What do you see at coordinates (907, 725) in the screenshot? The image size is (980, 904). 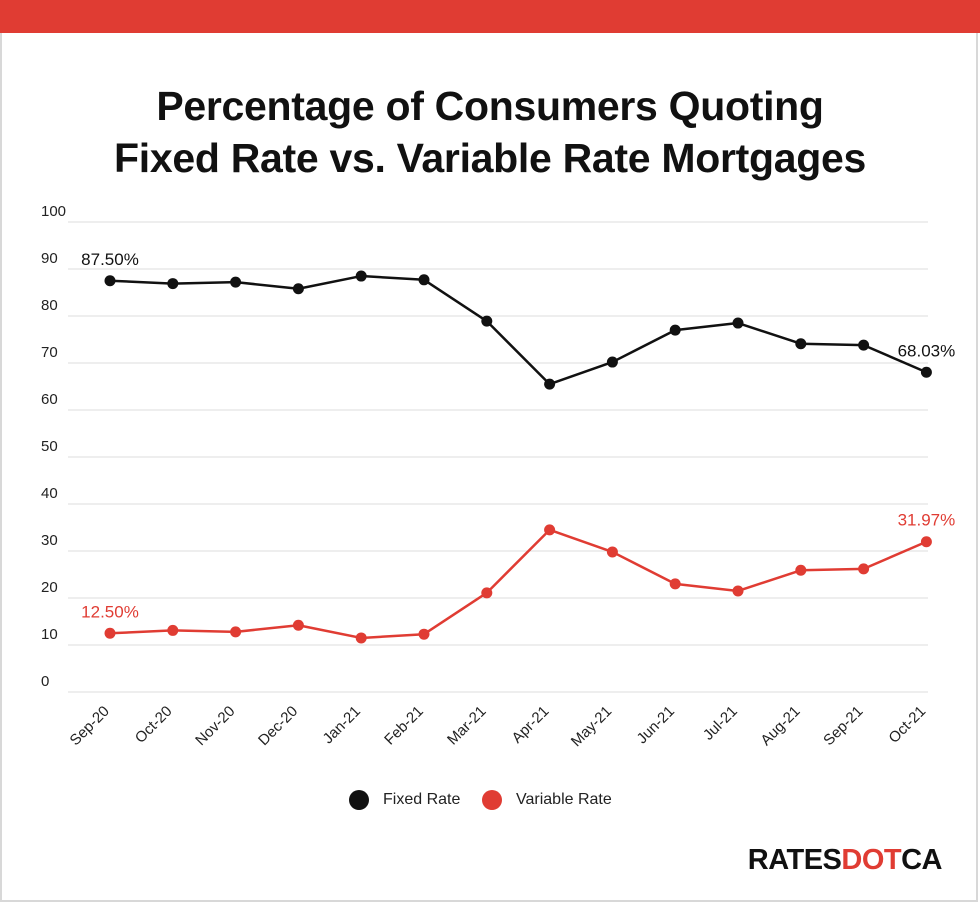 I see `x-tick-label: Oct-21` at bounding box center [907, 725].